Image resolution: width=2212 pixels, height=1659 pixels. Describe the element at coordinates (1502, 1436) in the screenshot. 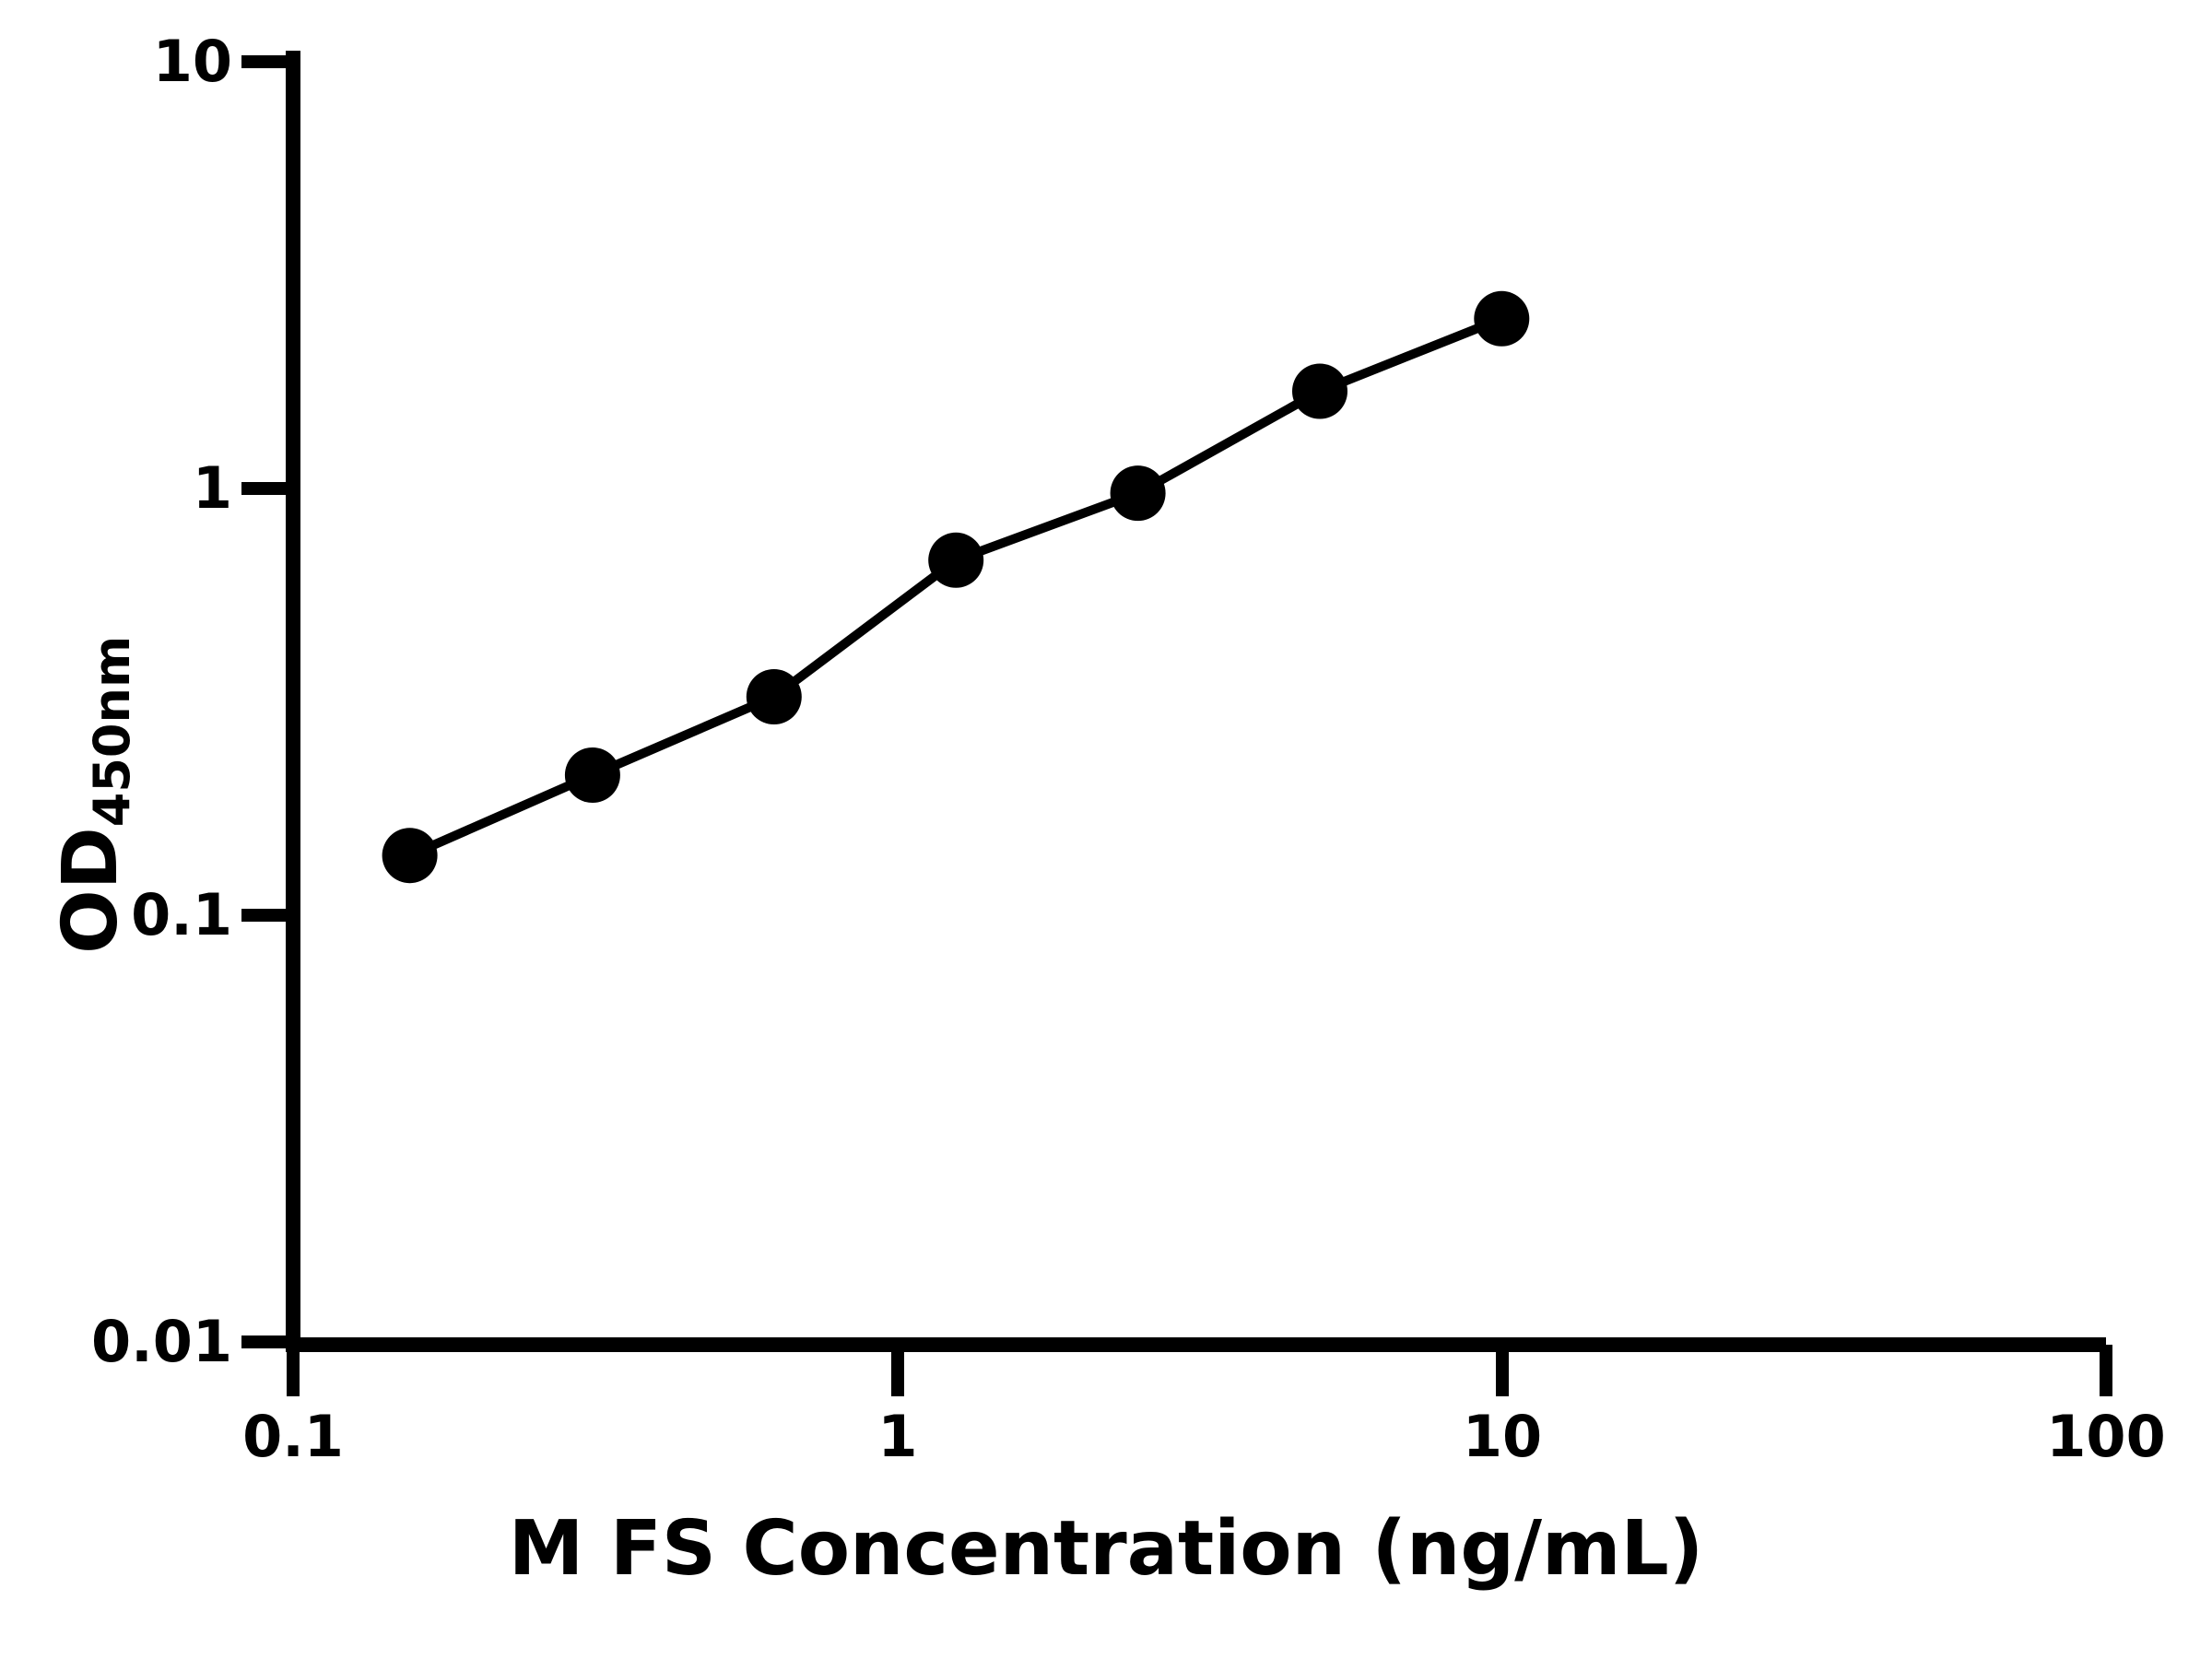

I see `x-tick-label-10: 10` at that location.